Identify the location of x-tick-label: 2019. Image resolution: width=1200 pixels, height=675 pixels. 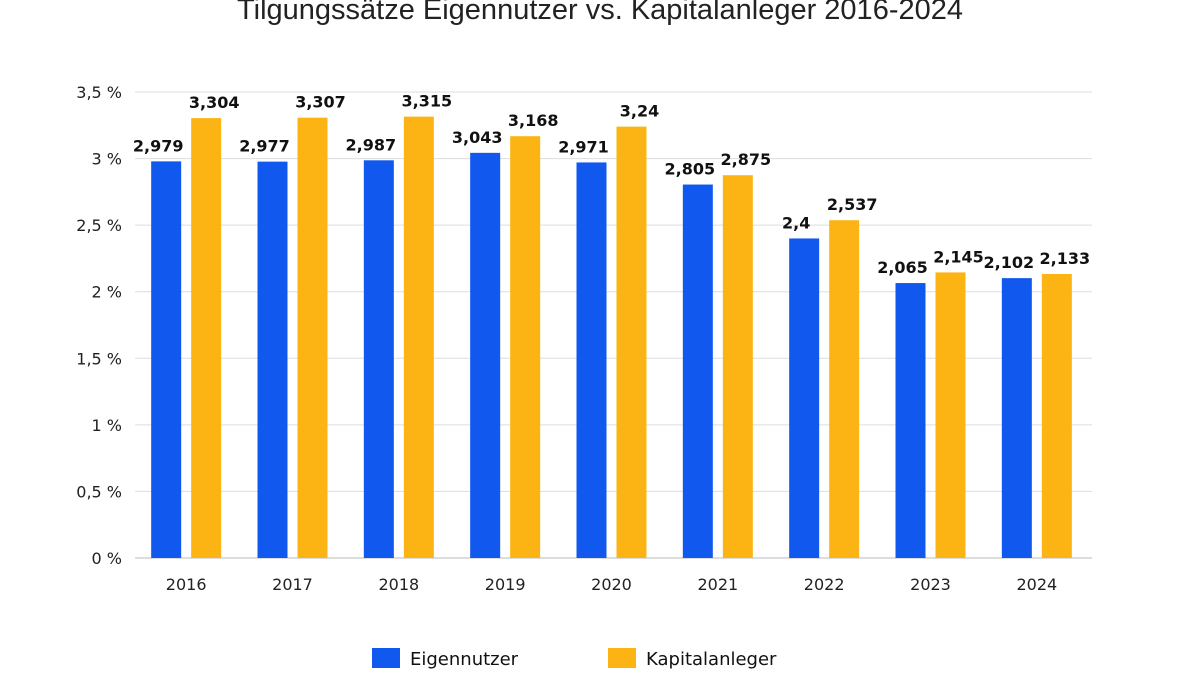
(505, 584).